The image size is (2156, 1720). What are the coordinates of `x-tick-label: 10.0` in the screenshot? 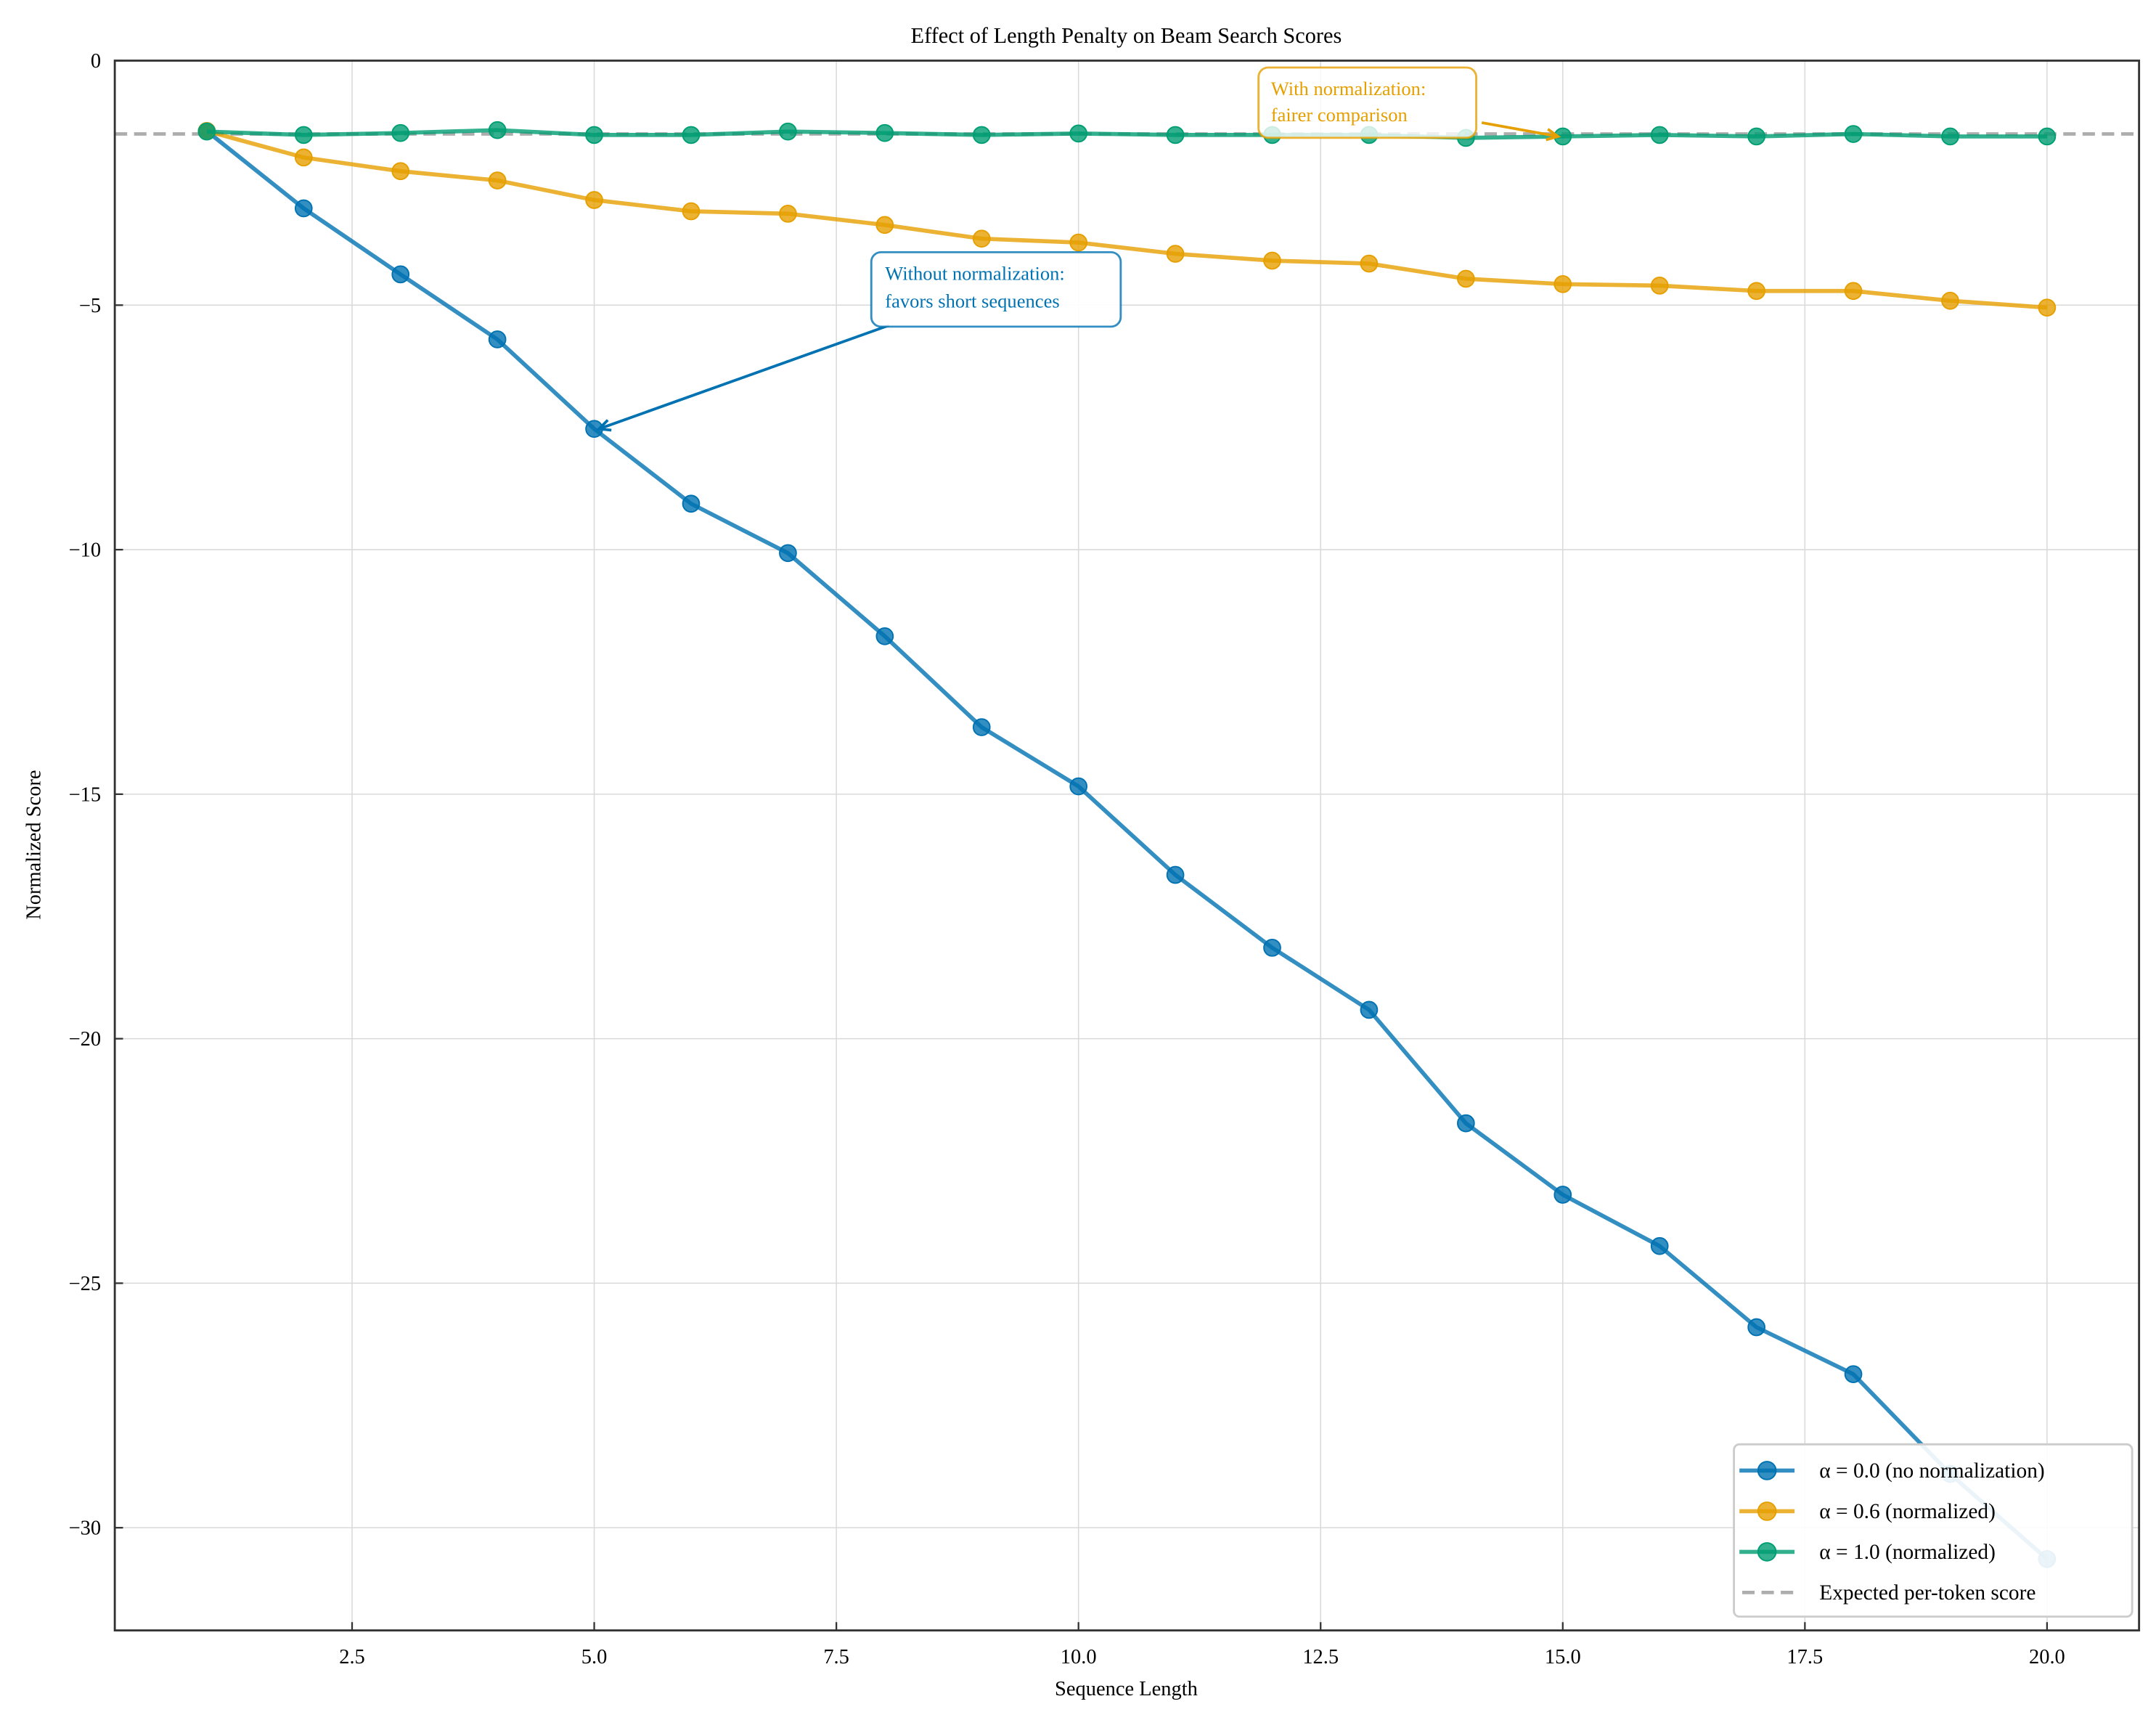 It's located at (1079, 1657).